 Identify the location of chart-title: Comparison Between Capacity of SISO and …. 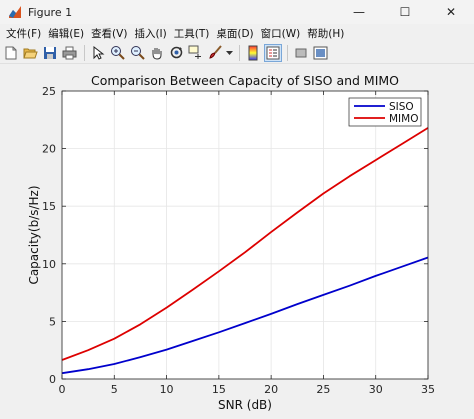
(245, 80).